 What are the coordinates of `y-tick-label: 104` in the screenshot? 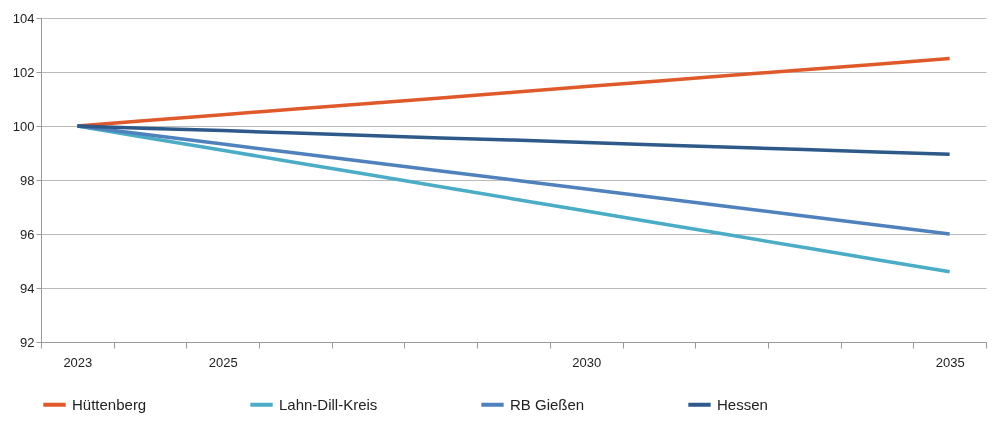 It's located at (23, 18).